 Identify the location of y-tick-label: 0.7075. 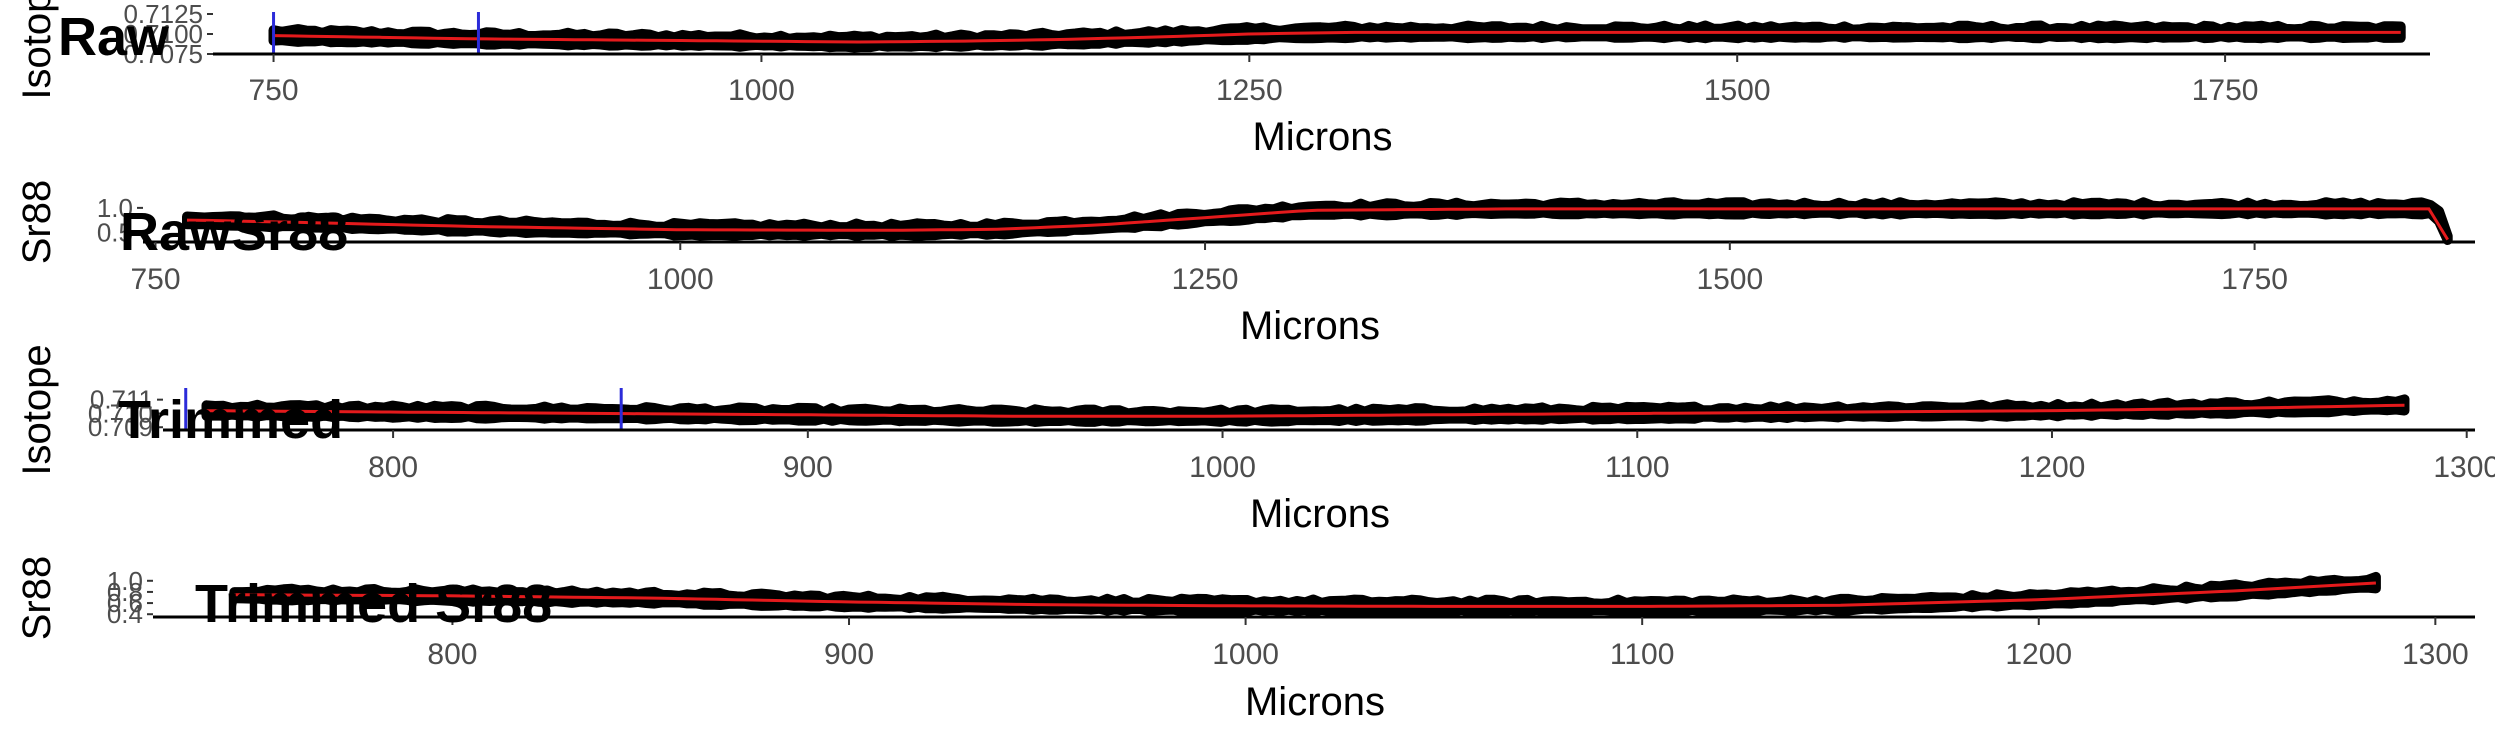
(163, 54).